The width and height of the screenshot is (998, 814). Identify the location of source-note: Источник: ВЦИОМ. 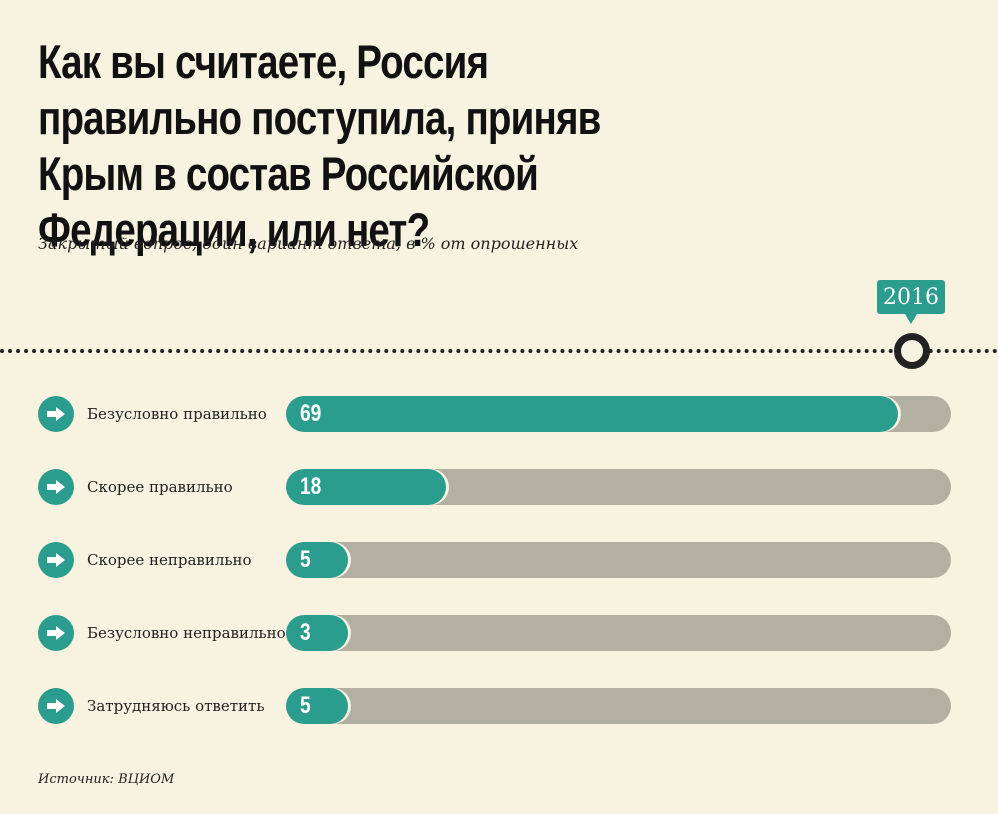
(106, 779).